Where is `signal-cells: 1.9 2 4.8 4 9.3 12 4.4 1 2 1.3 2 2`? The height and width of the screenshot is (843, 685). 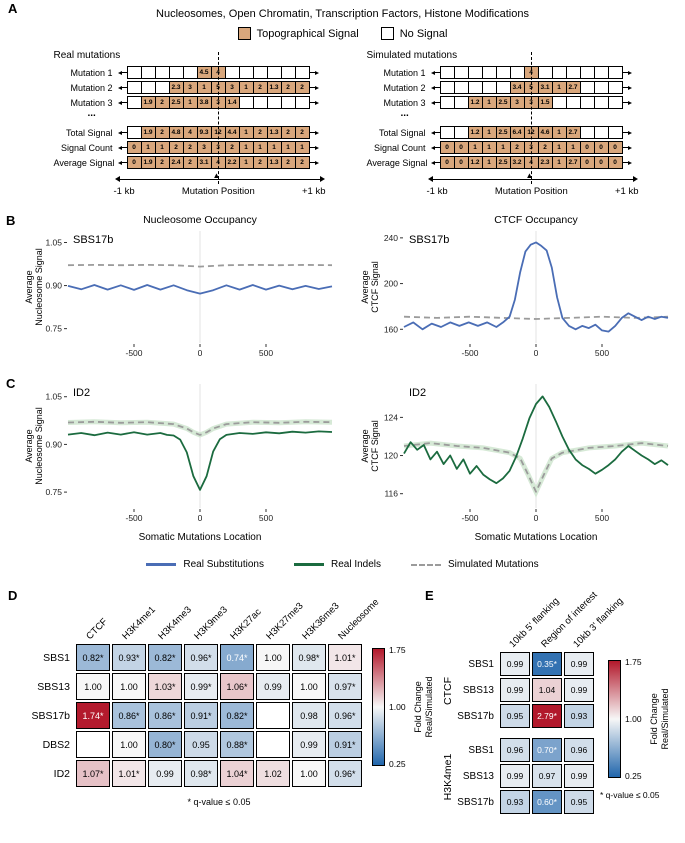
signal-cells: 1.9 2 4.8 4 9.3 12 4.4 1 2 1.3 2 2 is located at coordinates (218, 132).